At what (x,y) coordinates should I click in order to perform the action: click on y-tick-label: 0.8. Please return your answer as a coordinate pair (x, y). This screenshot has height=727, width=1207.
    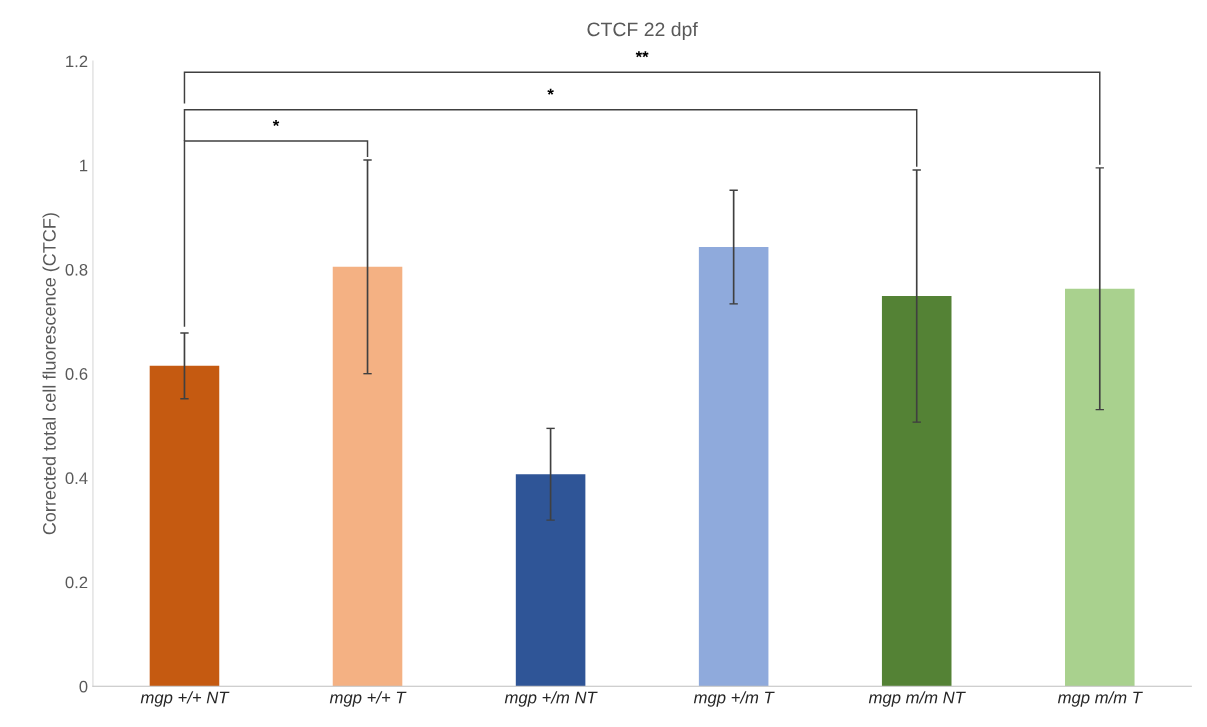
    Looking at the image, I should click on (76, 269).